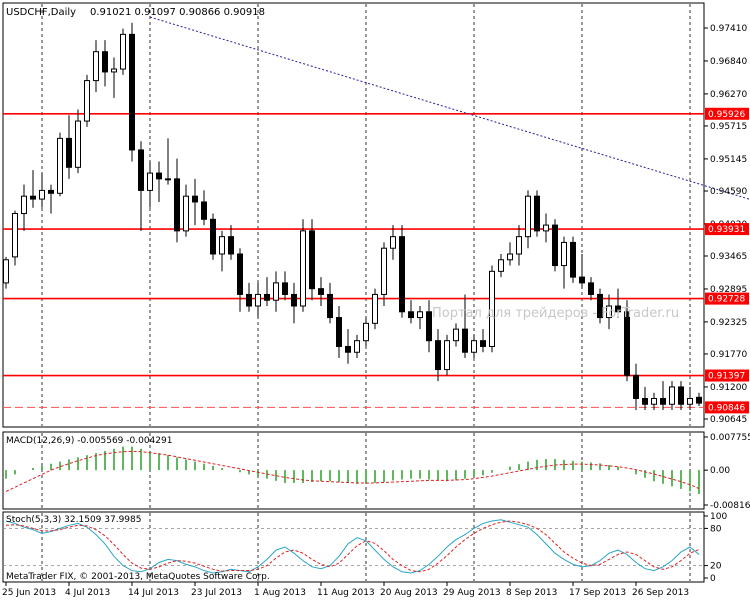 This screenshot has height=600, width=750. I want to click on level-tag-label: 0.95926, so click(726, 115).